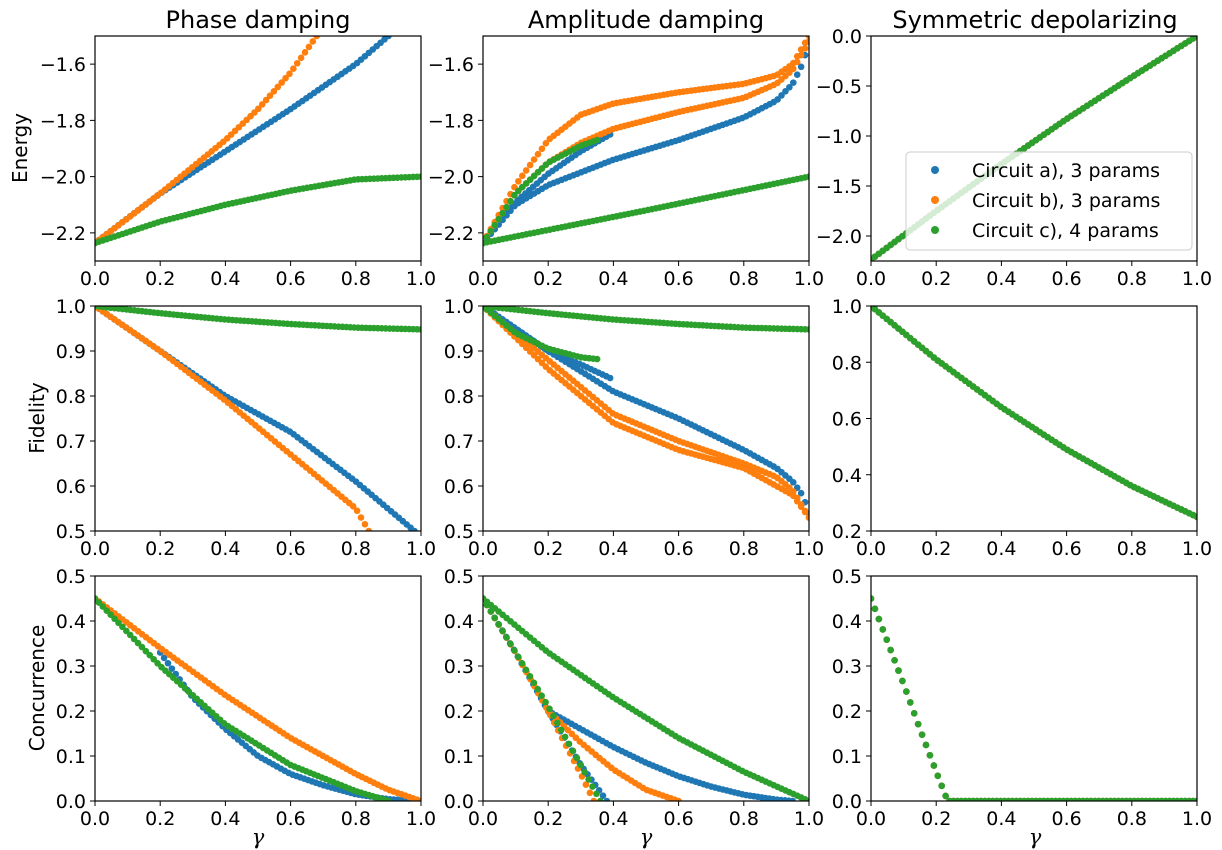  What do you see at coordinates (63, 121) in the screenshot?
I see `y-tick-label: −1.8` at bounding box center [63, 121].